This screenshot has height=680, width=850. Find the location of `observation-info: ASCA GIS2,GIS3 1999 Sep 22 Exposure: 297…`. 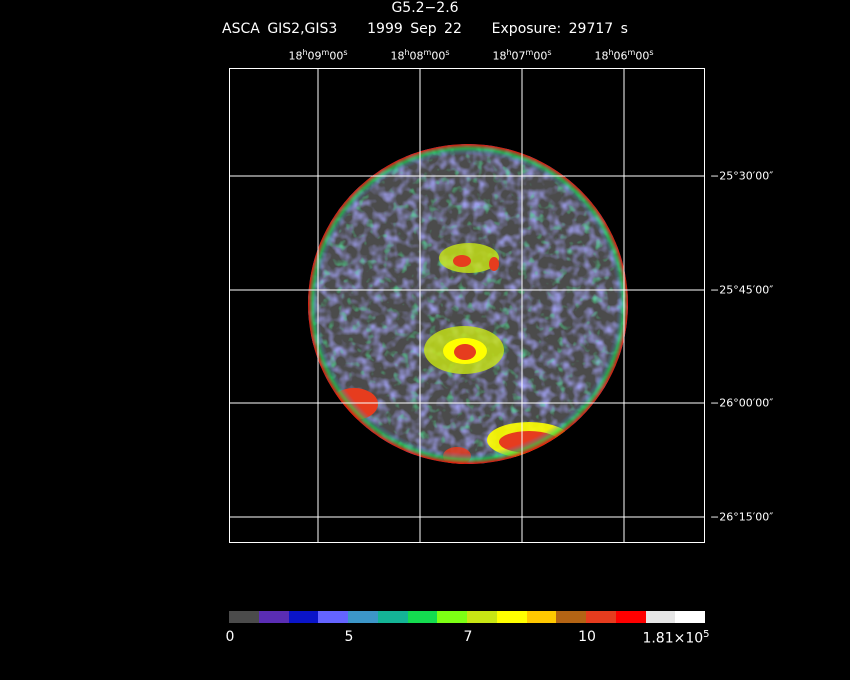

observation-info: ASCA GIS2,GIS3 1999 Sep 22 Exposure: 297… is located at coordinates (425, 29).